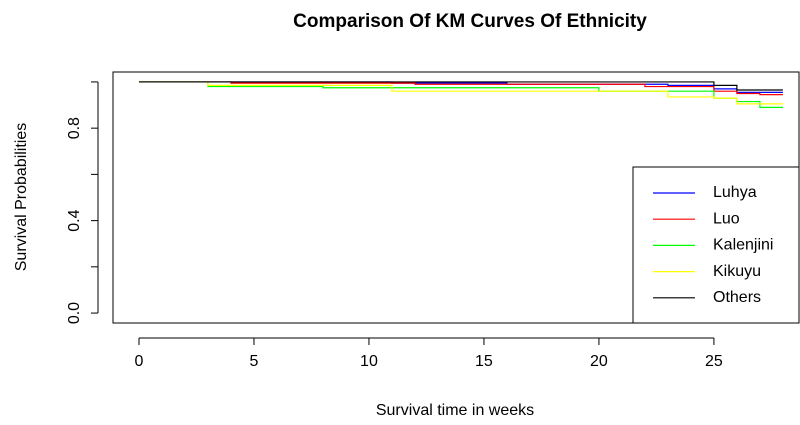 This screenshot has height=425, width=800. What do you see at coordinates (737, 297) in the screenshot?
I see `legend-label: Others` at bounding box center [737, 297].